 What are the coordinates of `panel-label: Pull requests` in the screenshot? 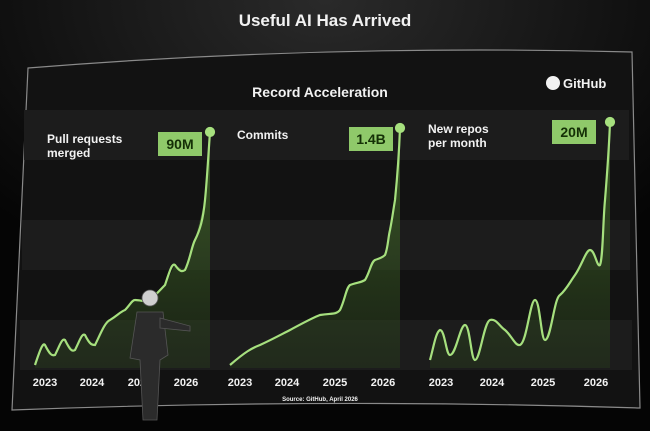 It's located at (85, 139).